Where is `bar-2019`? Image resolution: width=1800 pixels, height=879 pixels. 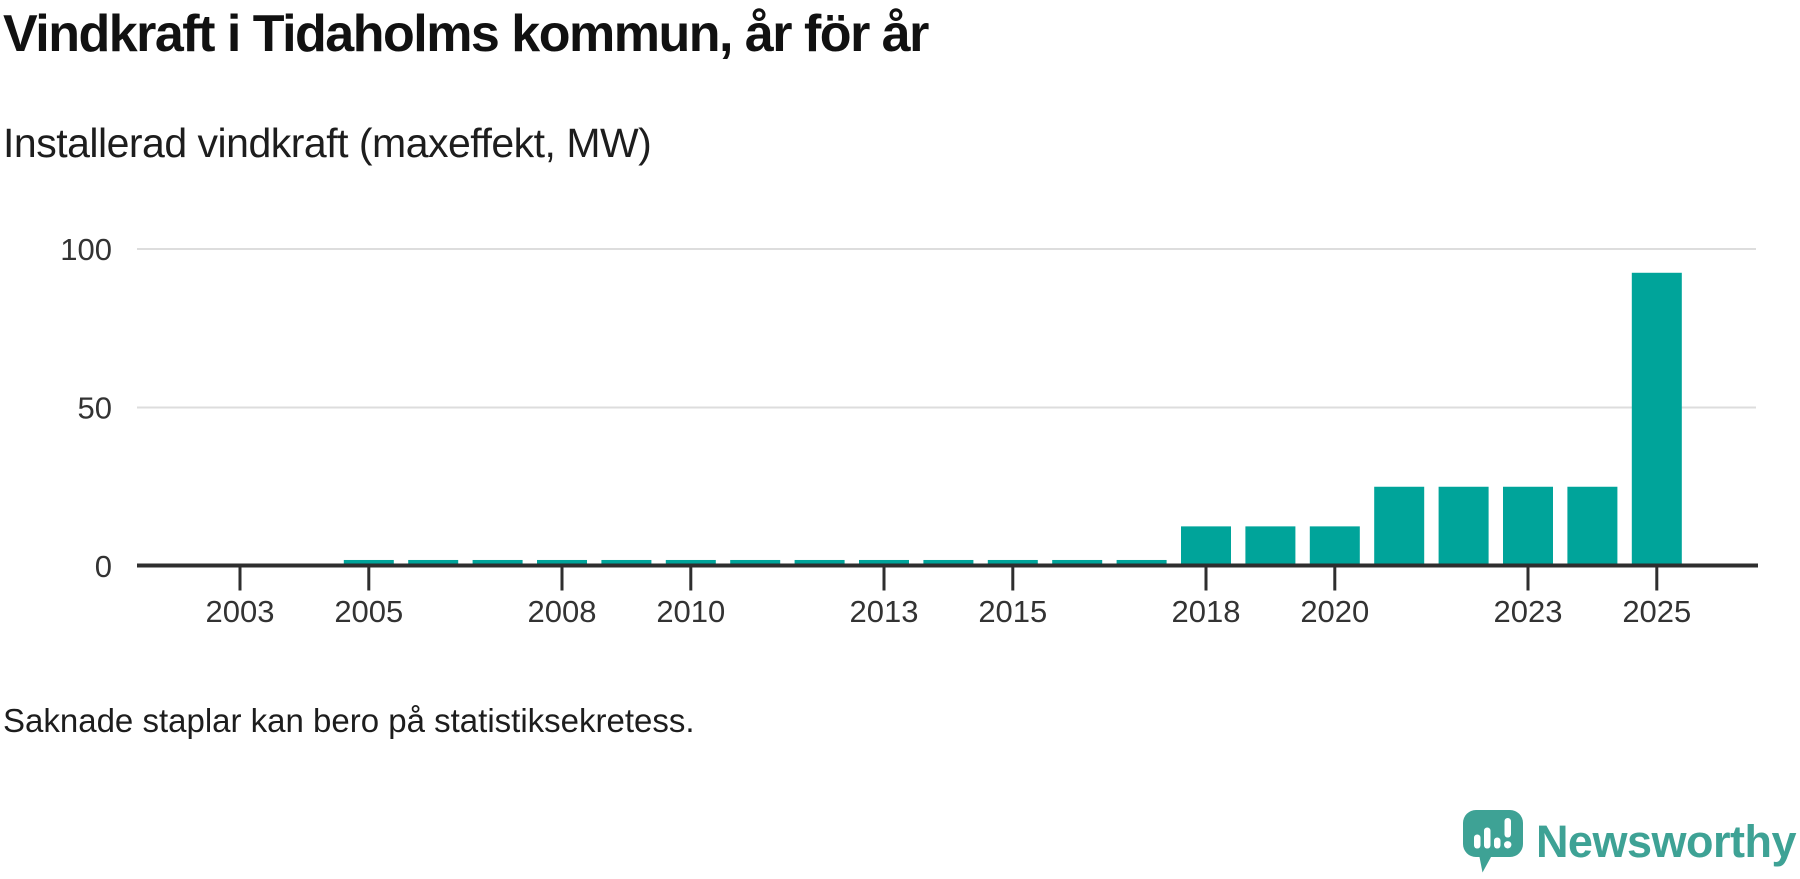 bar-2019 is located at coordinates (1270, 546).